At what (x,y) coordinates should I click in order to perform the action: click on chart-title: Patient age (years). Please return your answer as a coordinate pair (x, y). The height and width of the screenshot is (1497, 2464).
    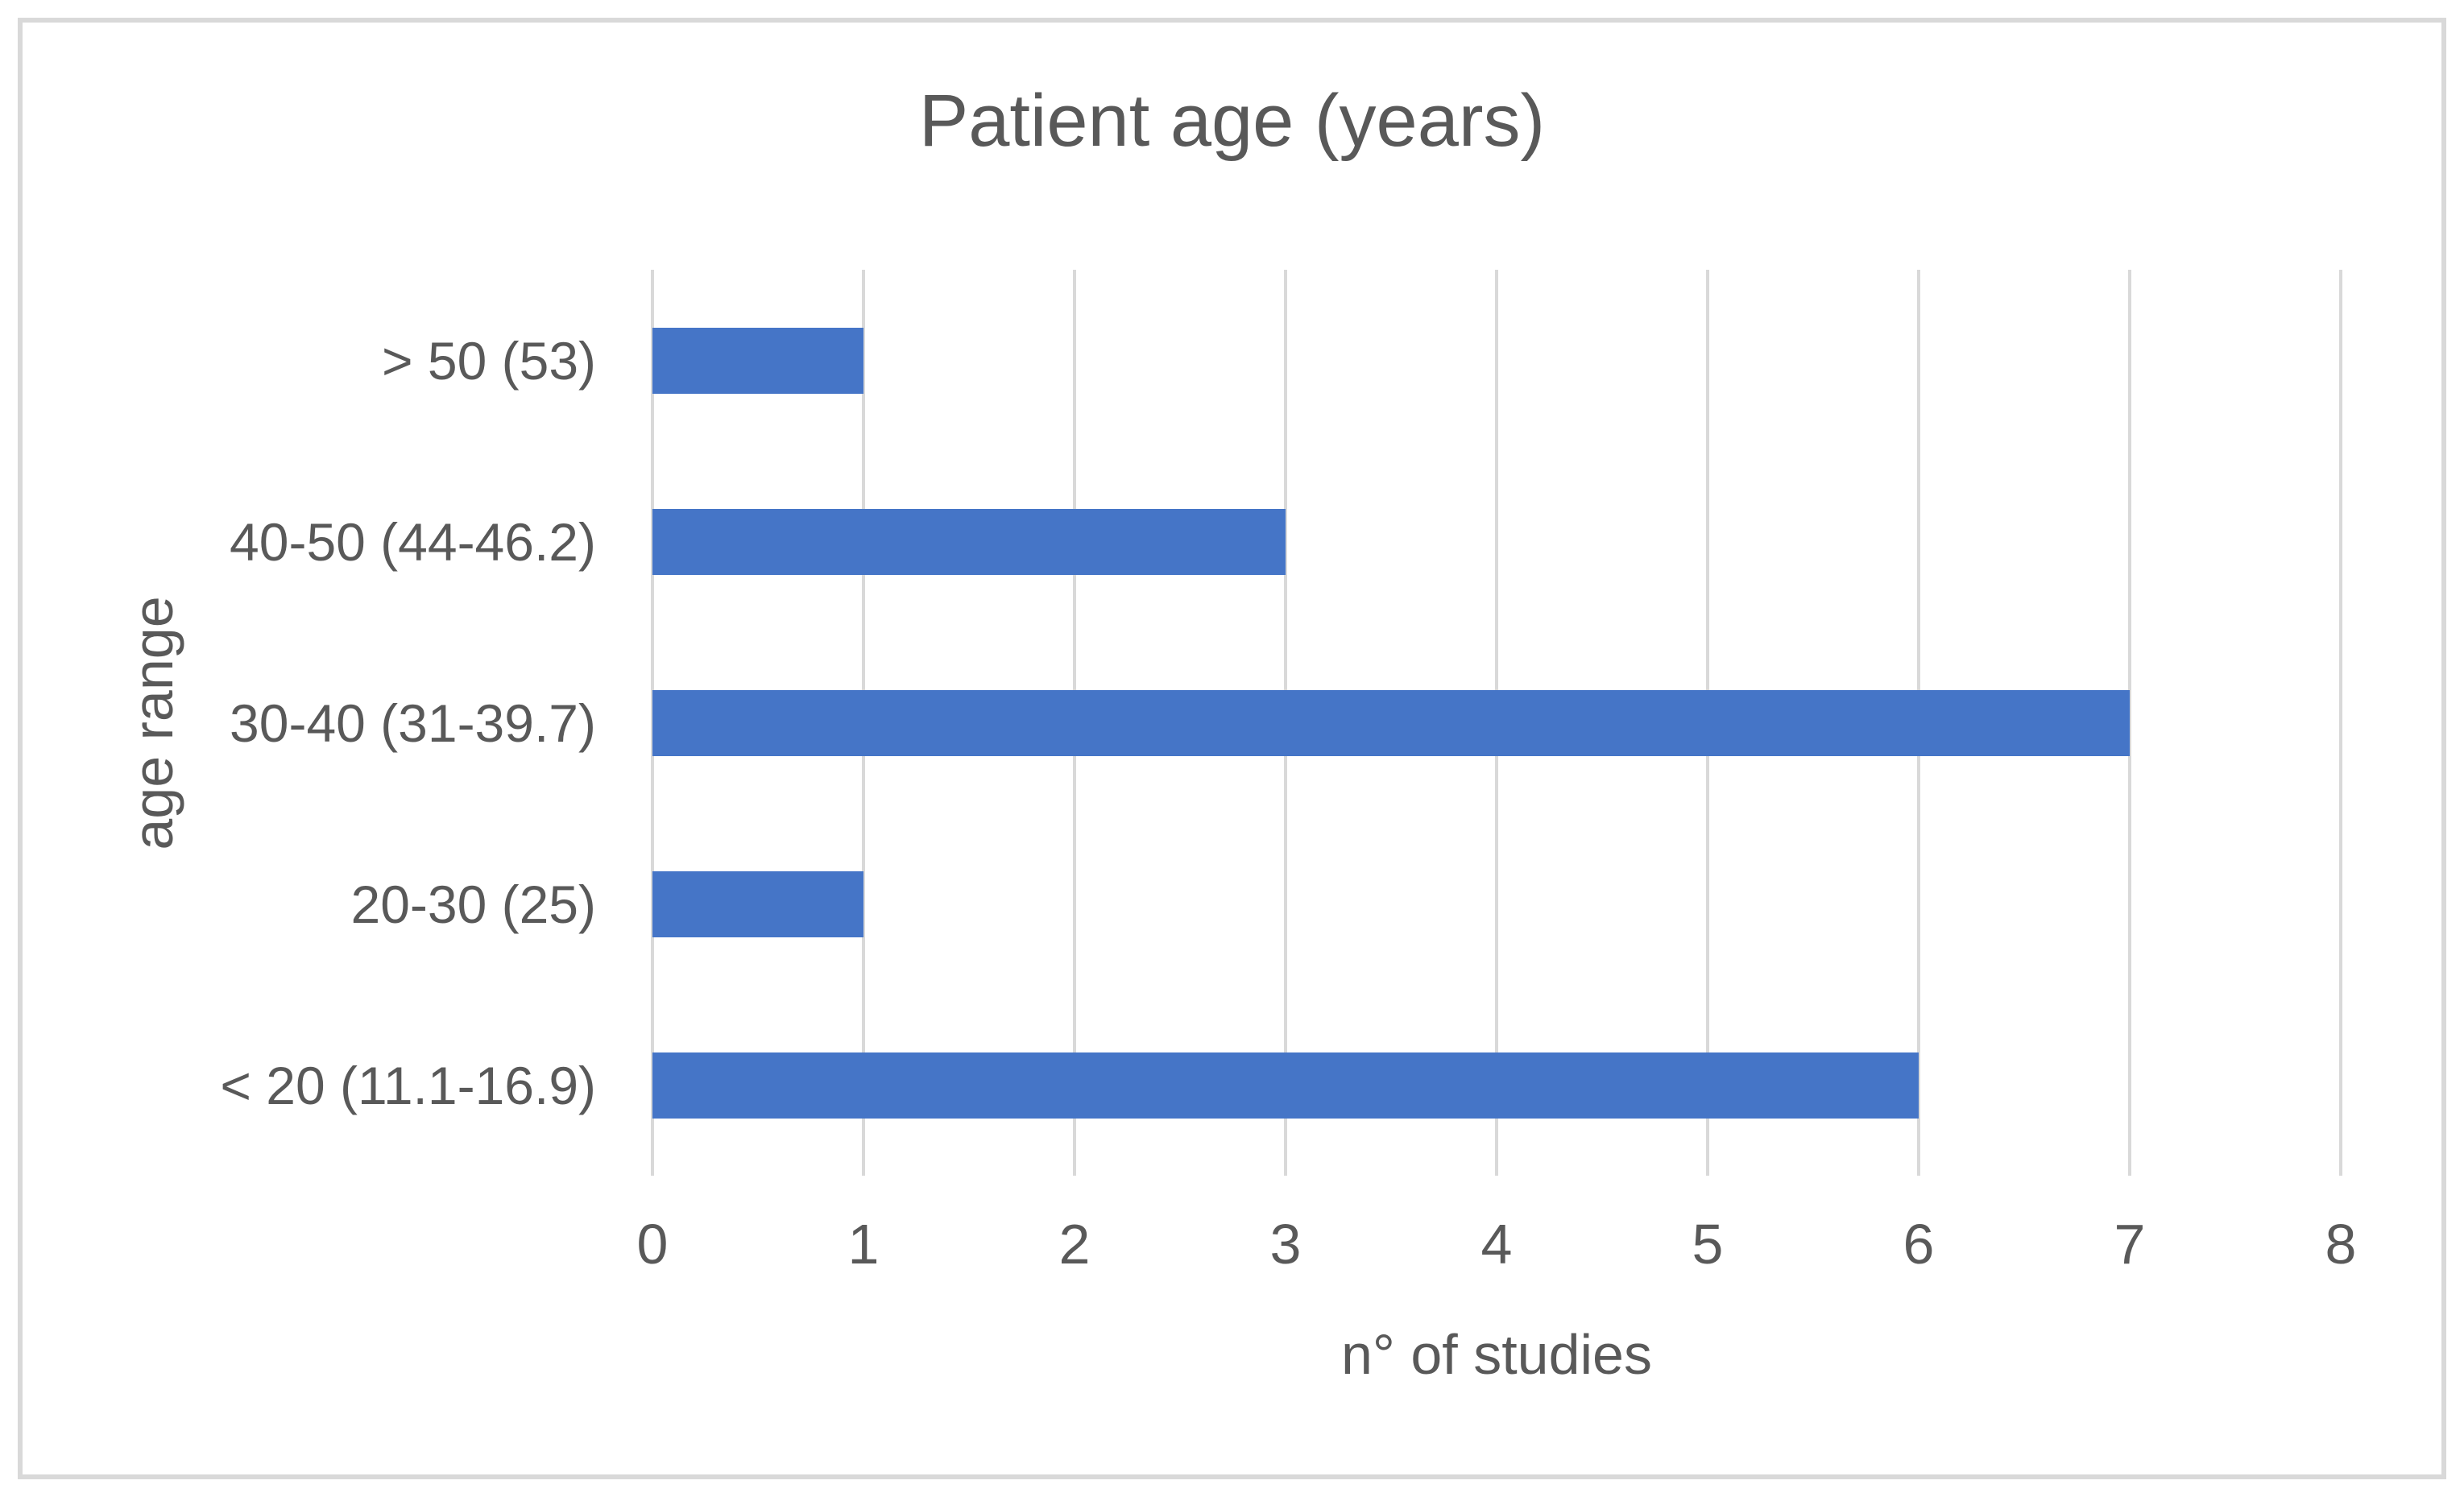
    Looking at the image, I should click on (1232, 121).